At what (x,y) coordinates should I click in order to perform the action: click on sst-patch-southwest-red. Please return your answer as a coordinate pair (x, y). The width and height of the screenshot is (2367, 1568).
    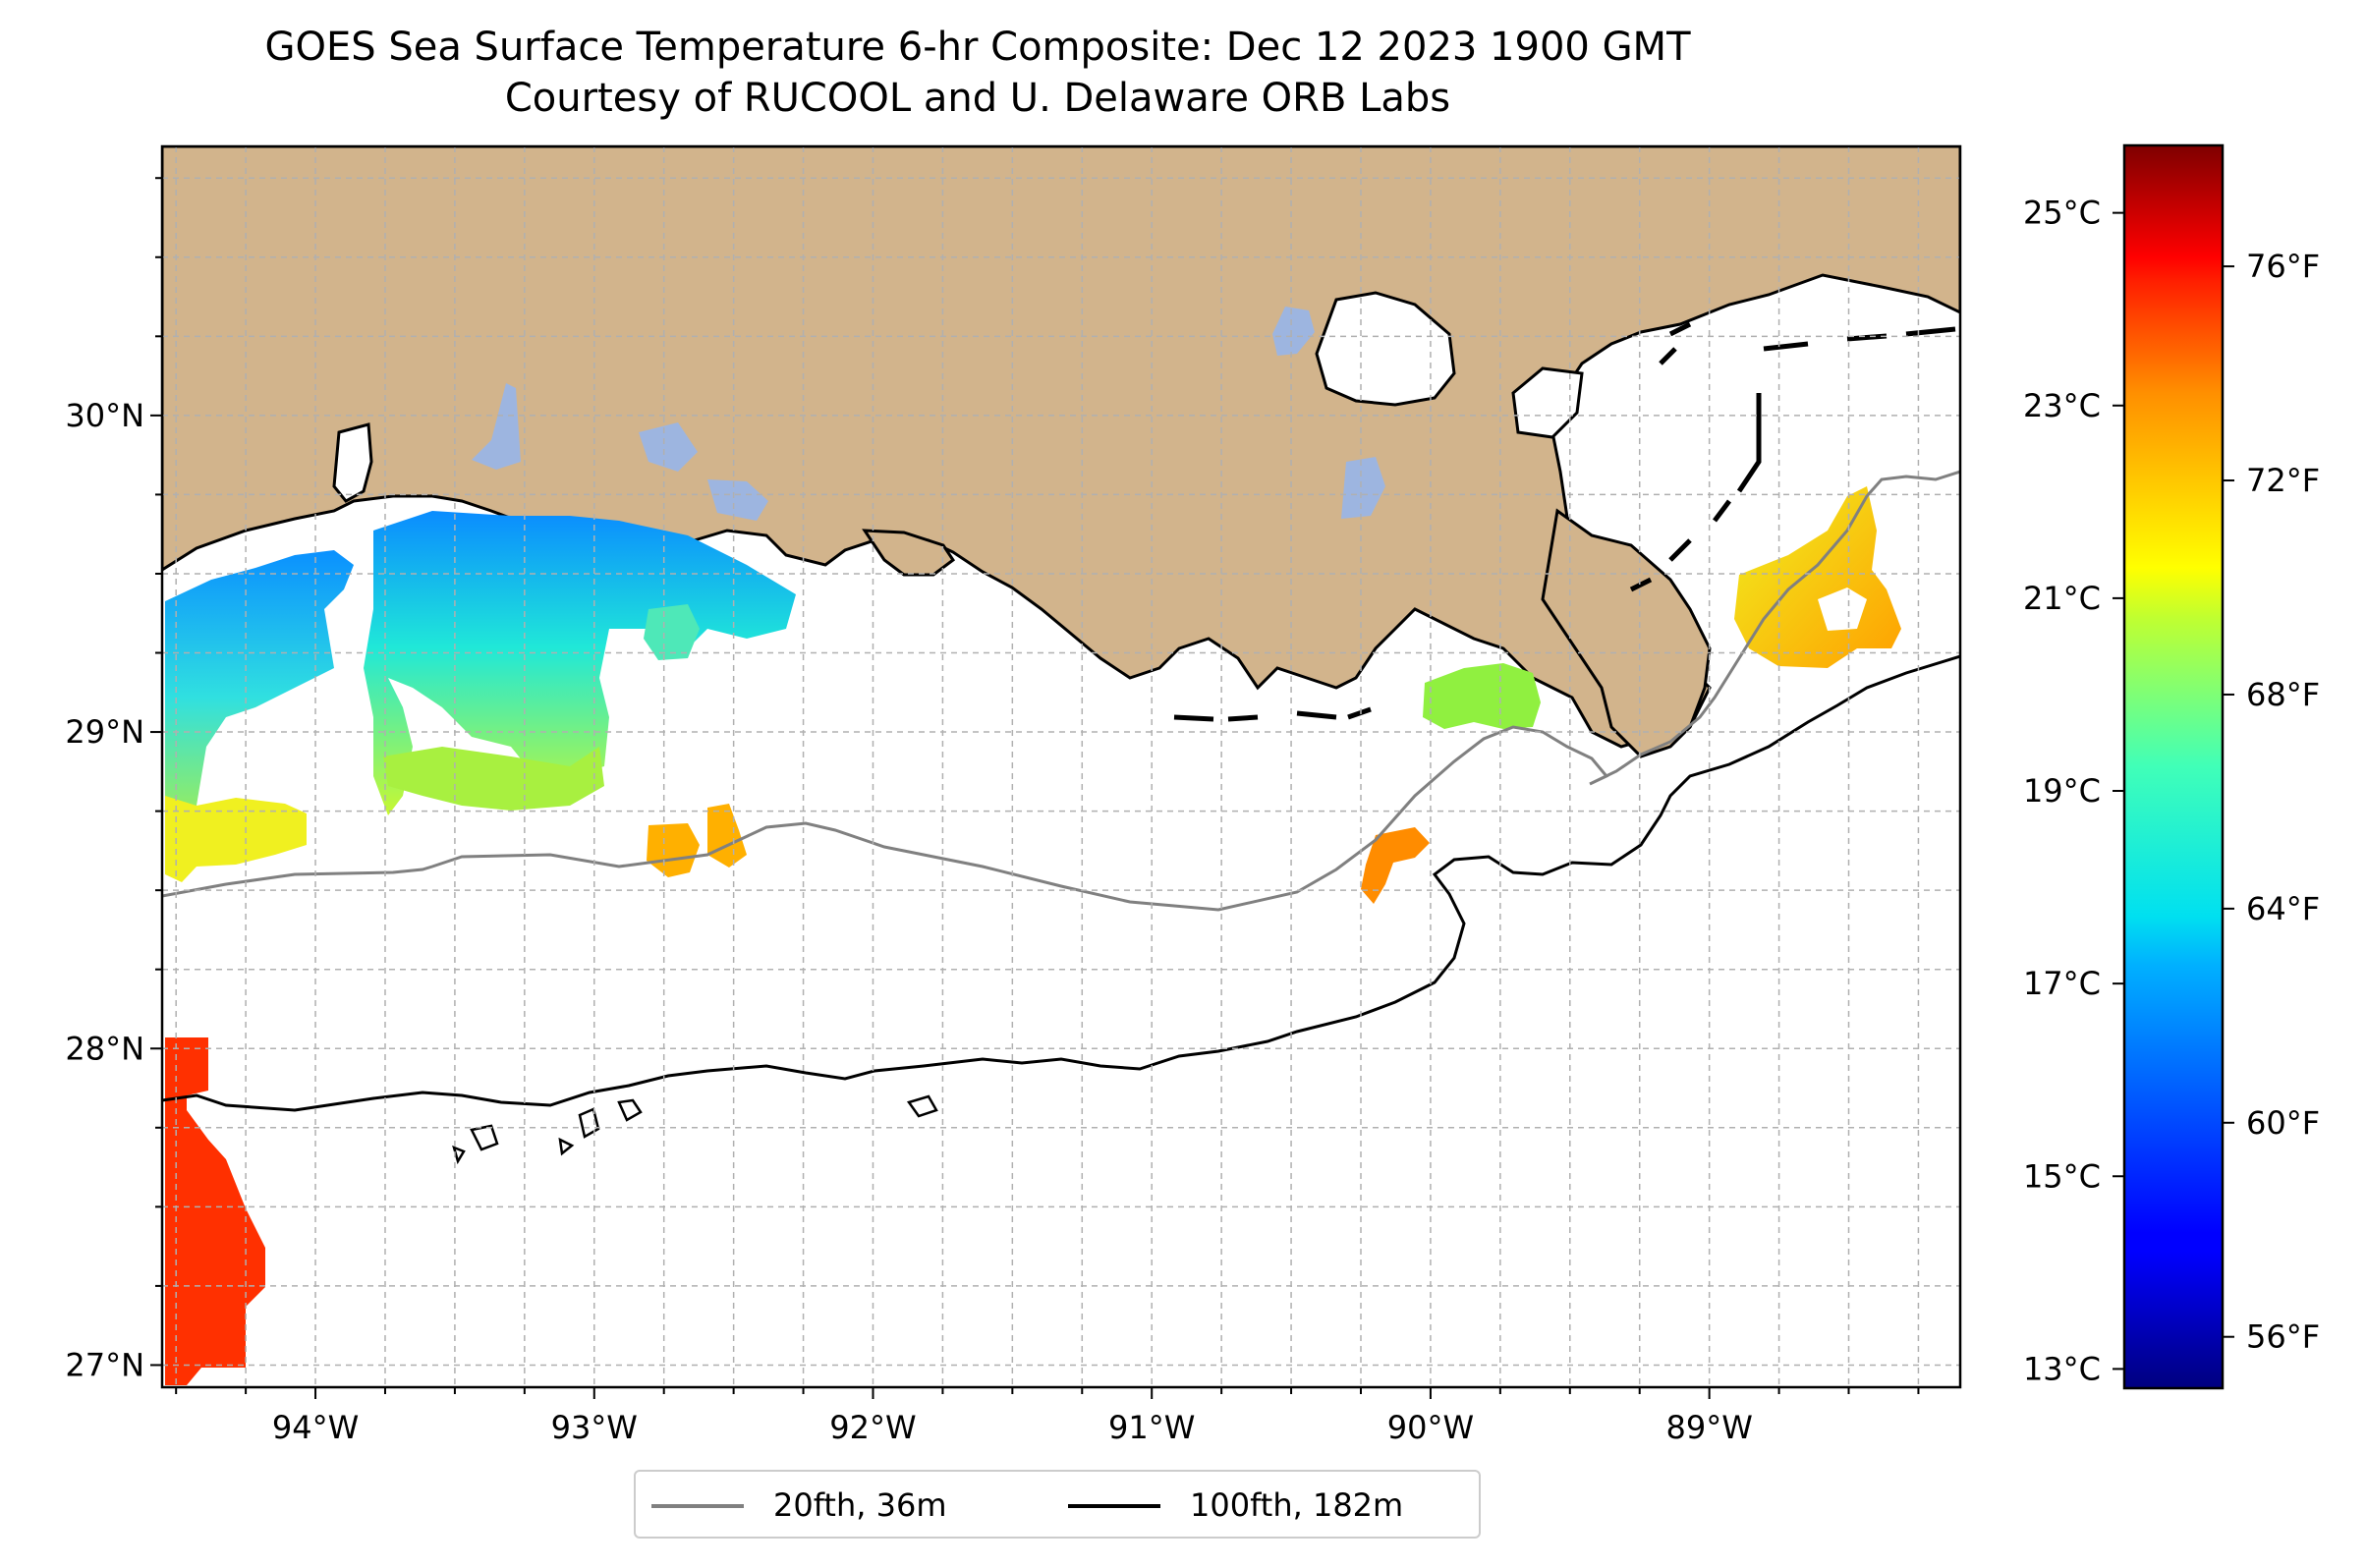
    Looking at the image, I should click on (215, 1211).